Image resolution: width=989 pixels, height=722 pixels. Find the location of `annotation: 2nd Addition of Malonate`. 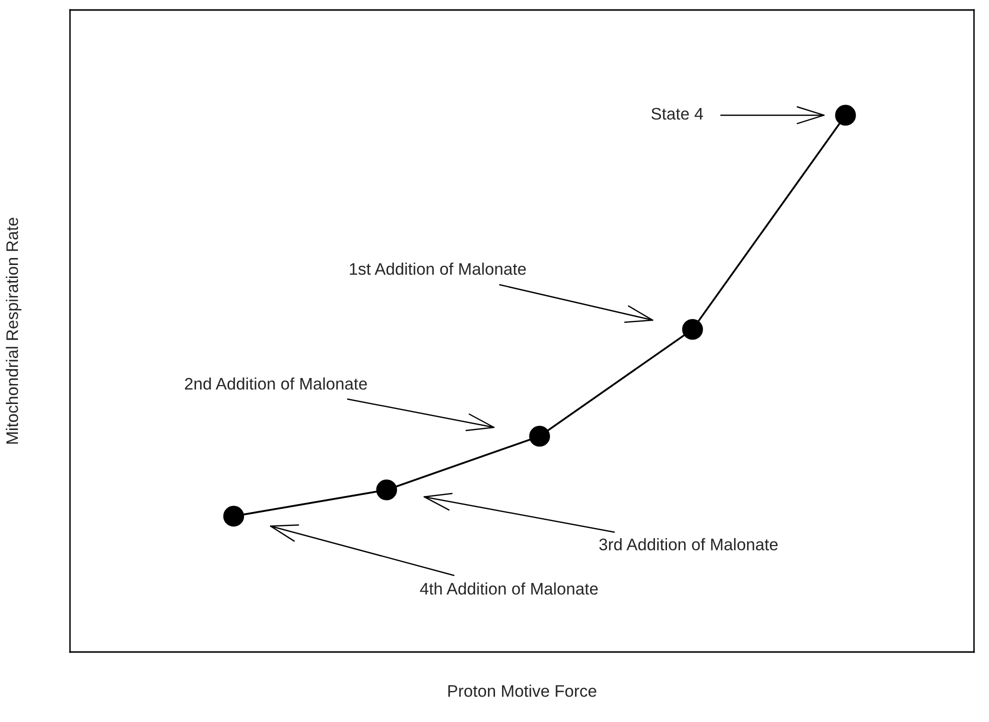

annotation: 2nd Addition of Malonate is located at coordinates (275, 383).